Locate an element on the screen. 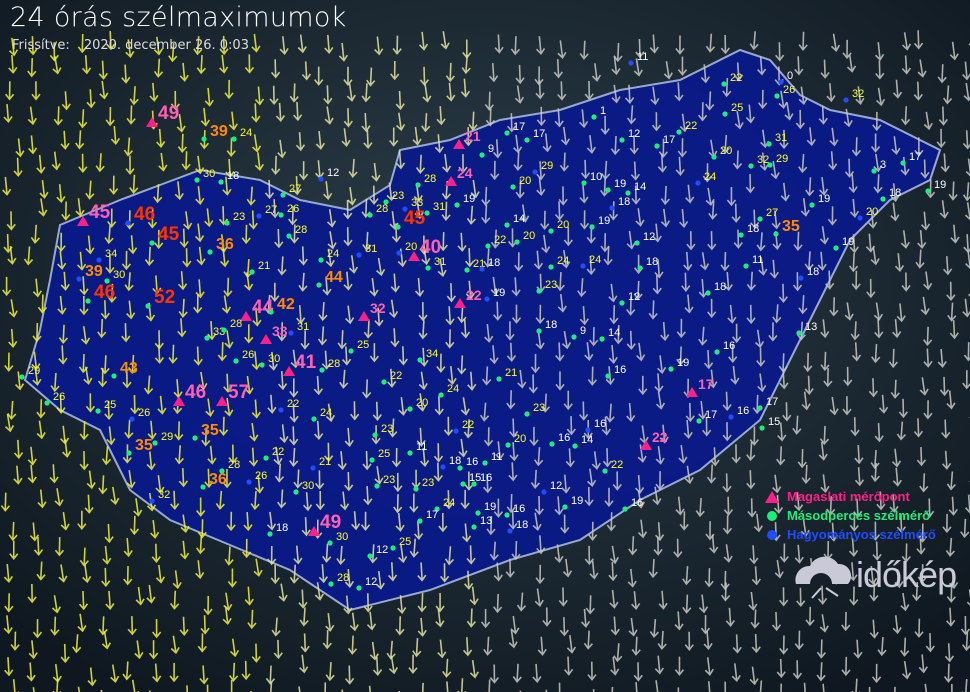 This screenshot has height=692, width=970. station-marker: 43 is located at coordinates (124, 369).